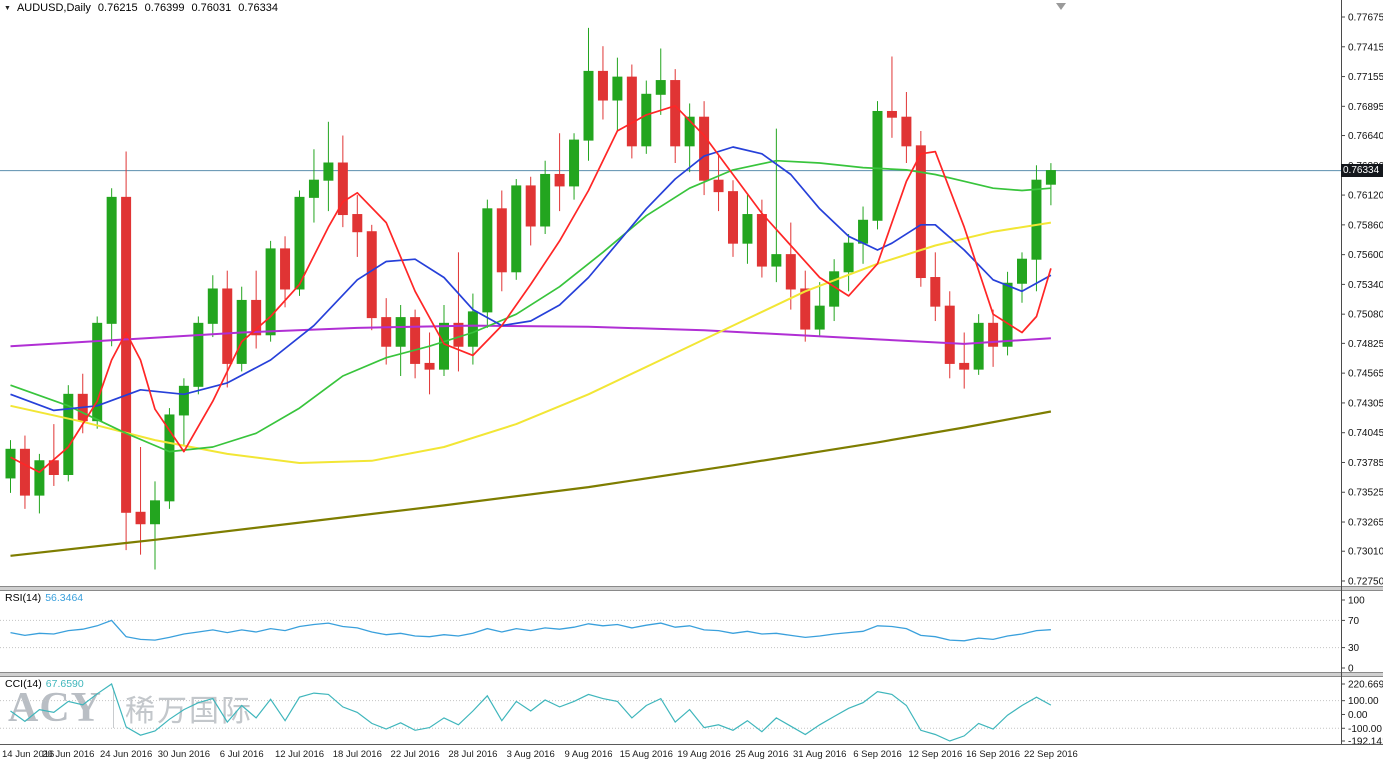 The height and width of the screenshot is (765, 1383). What do you see at coordinates (819, 754) in the screenshot?
I see `time-axis-label: 31 Aug 2016` at bounding box center [819, 754].